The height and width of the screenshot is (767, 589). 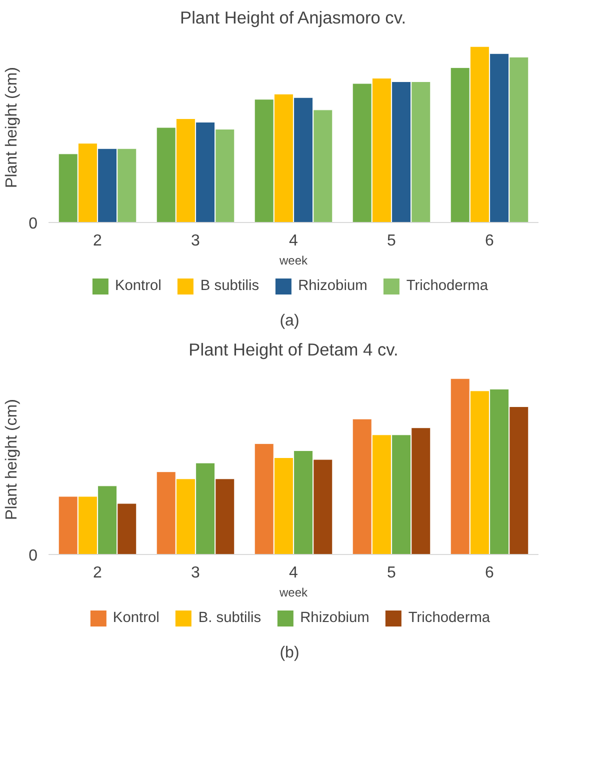 I want to click on chart-title: Plant Height of Detam 4 cv., so click(x=293, y=350).